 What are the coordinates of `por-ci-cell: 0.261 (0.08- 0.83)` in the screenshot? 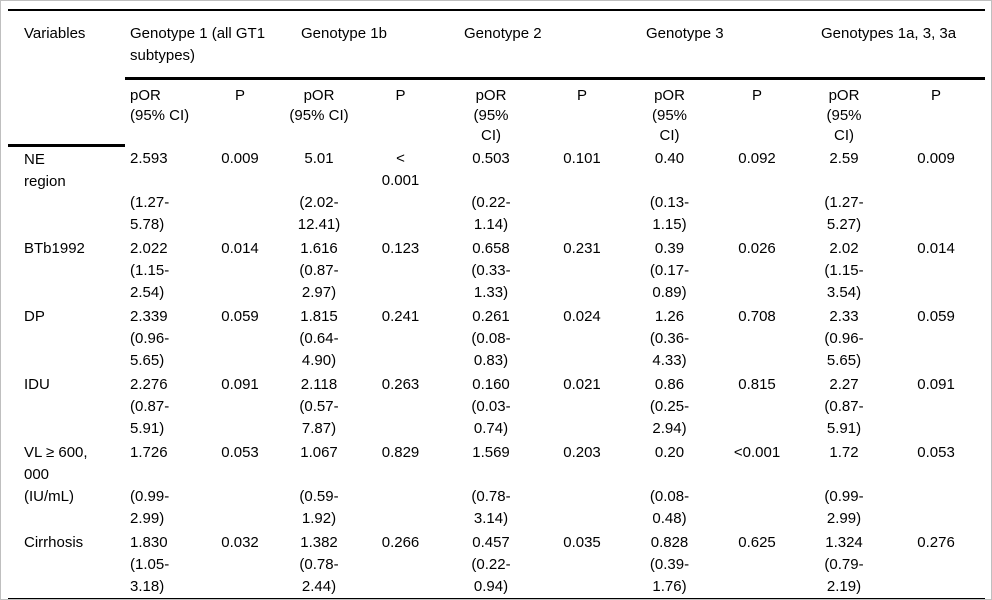 It's located at (491, 338).